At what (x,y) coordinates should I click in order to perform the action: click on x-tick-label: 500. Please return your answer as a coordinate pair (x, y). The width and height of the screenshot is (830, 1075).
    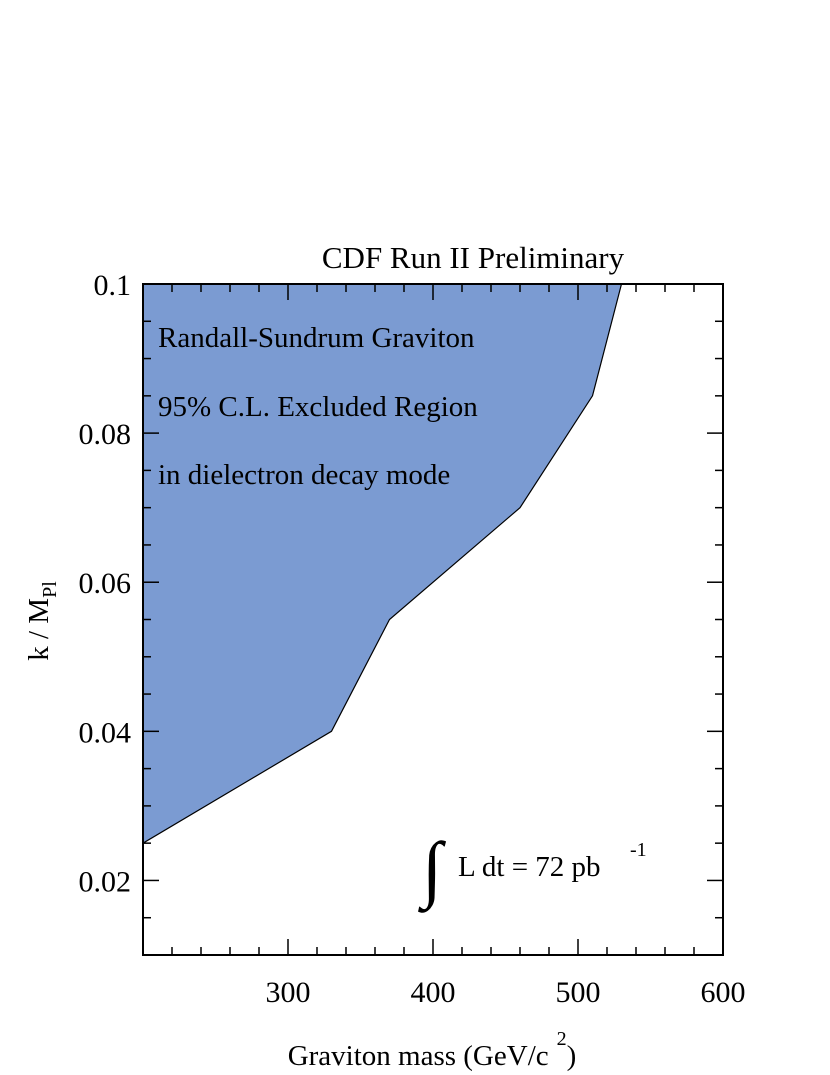
    Looking at the image, I should click on (578, 992).